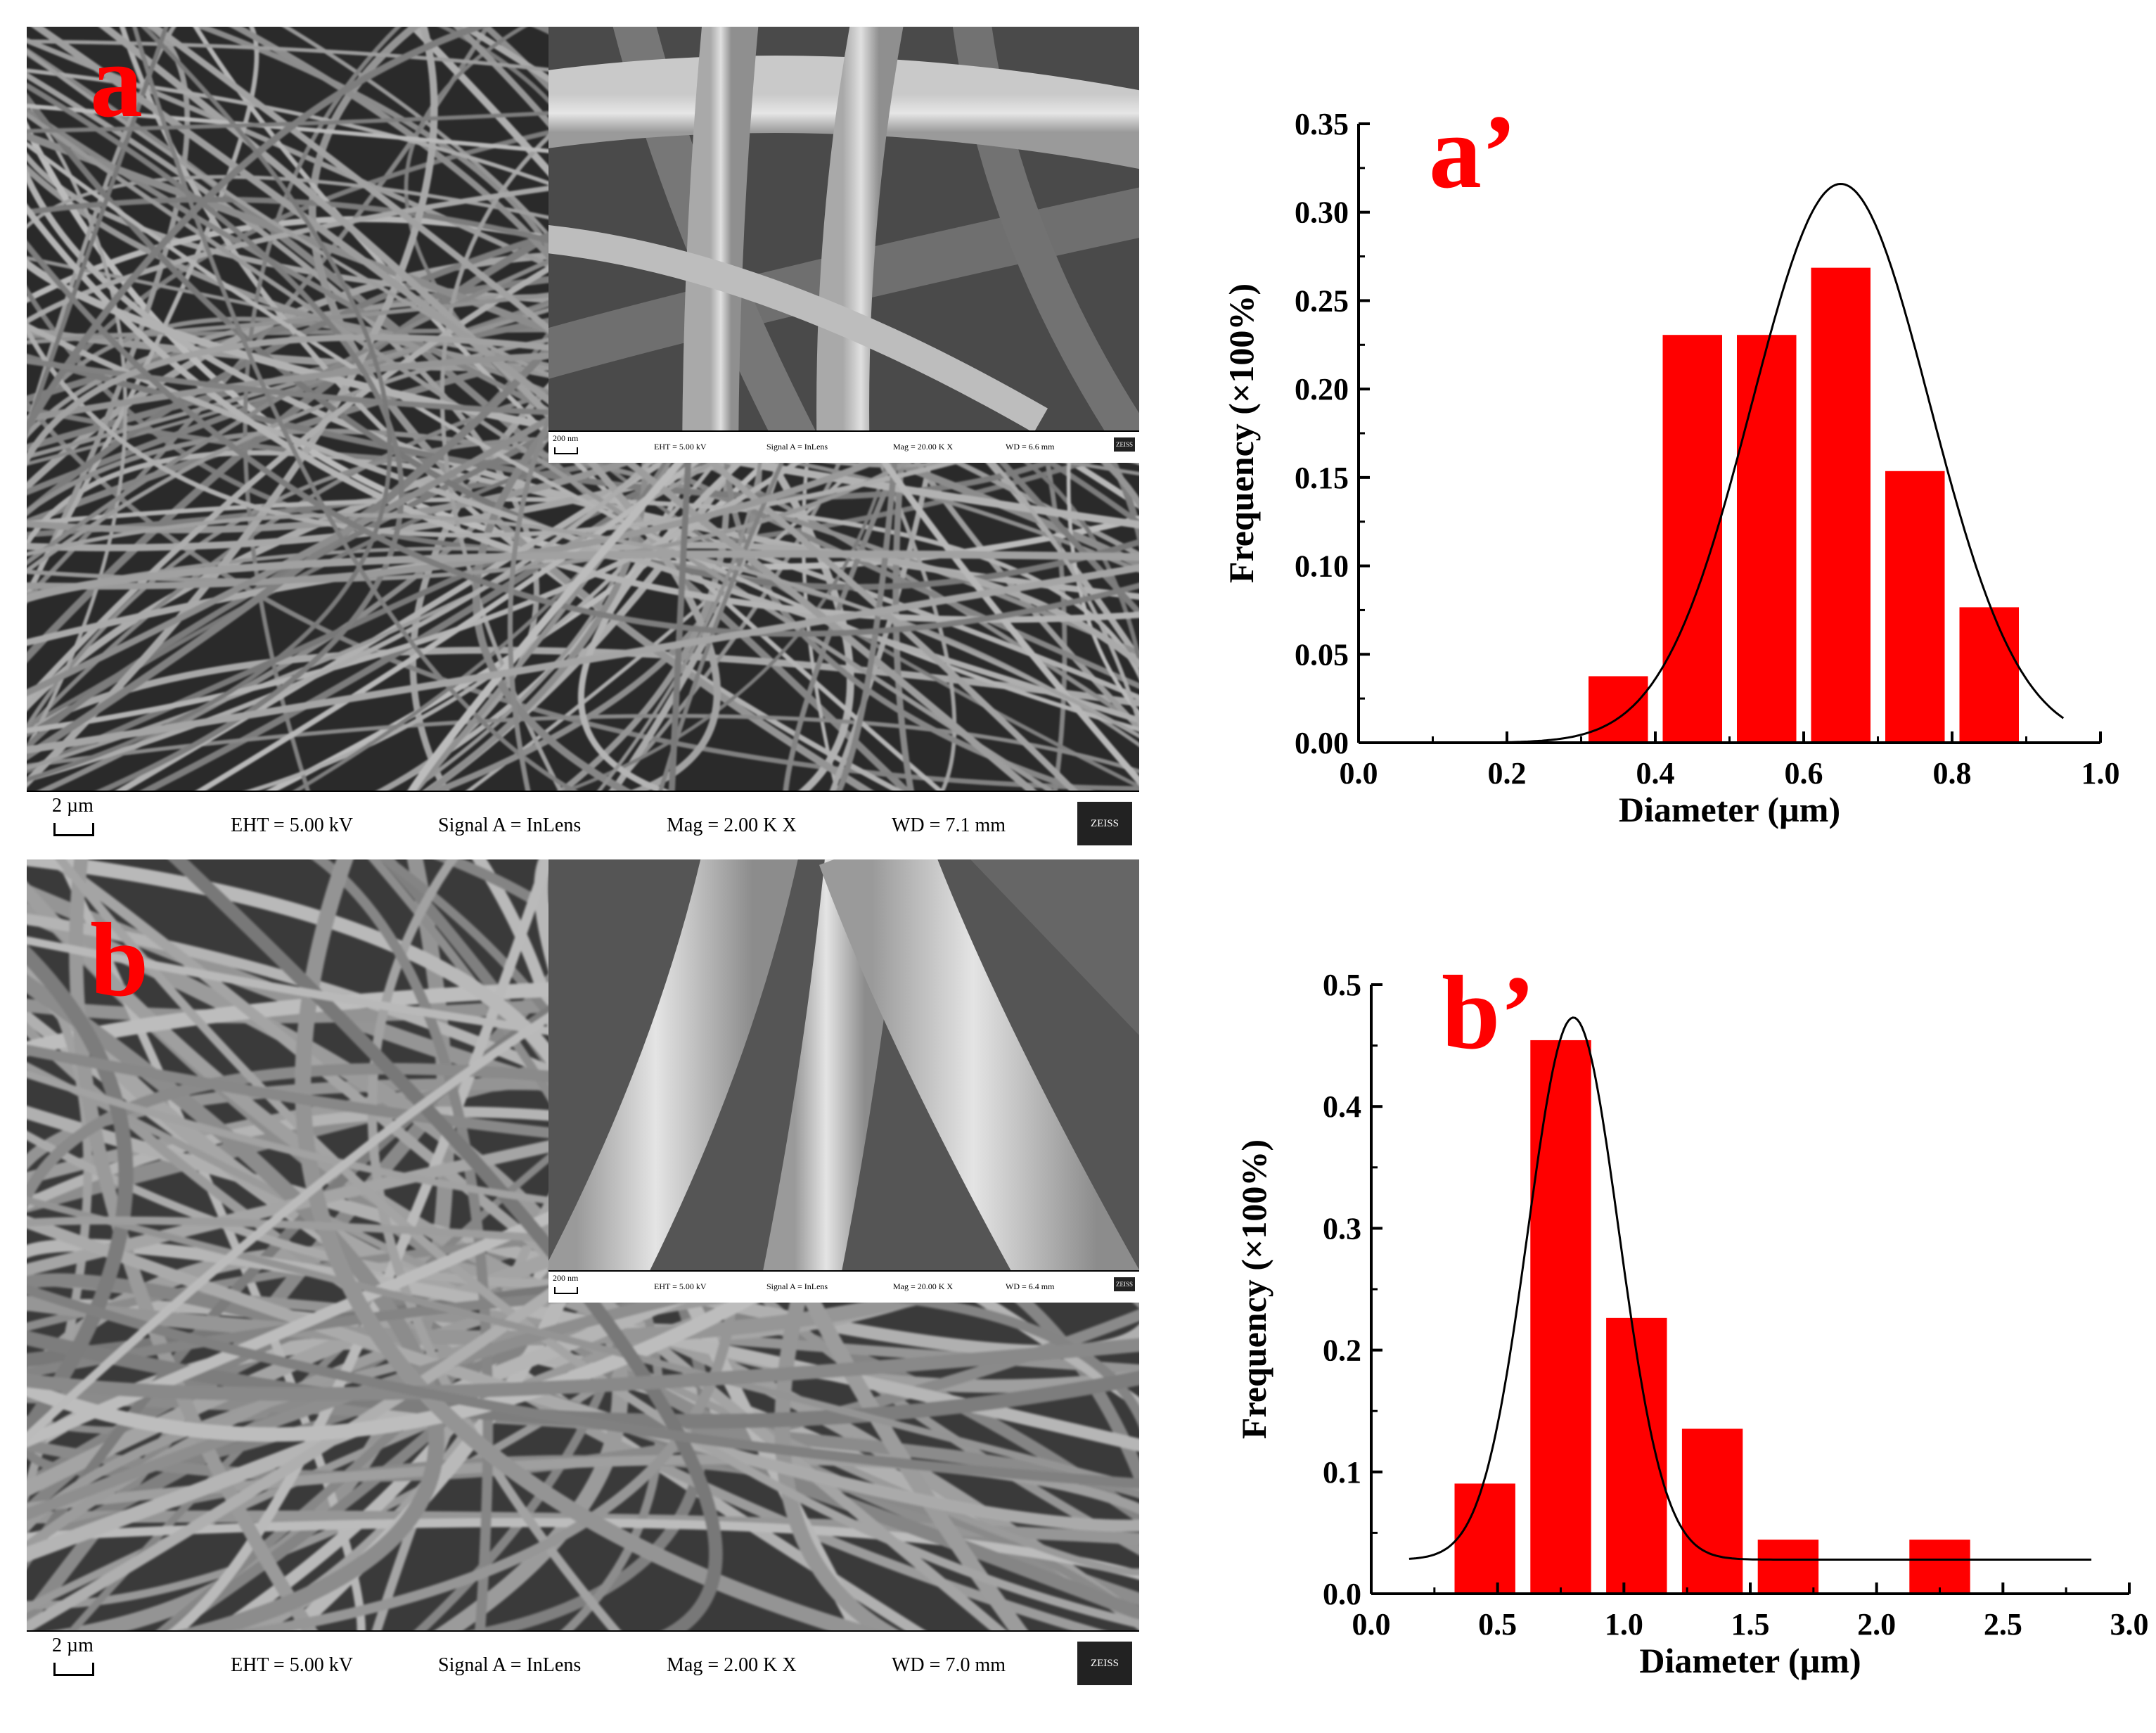 The width and height of the screenshot is (2156, 1733). Describe the element at coordinates (1342, 1106) in the screenshot. I see `y-tick-label: 0.4` at that location.